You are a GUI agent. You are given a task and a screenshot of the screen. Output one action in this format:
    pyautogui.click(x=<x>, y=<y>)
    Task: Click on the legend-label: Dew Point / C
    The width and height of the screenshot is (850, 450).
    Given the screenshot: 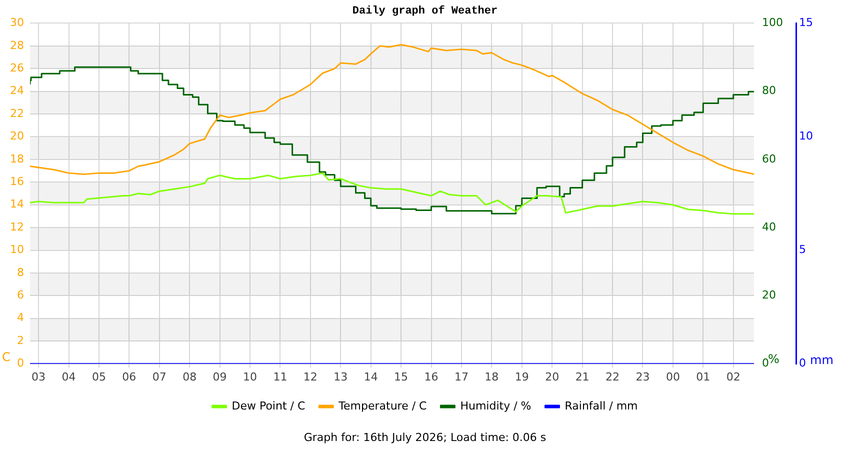 What is the action you would take?
    pyautogui.click(x=269, y=405)
    